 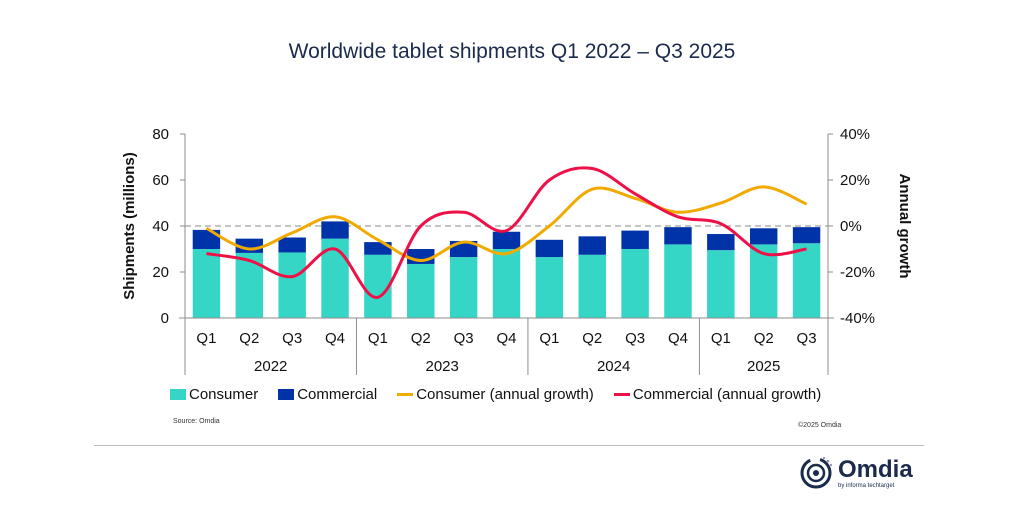 What do you see at coordinates (196, 421) in the screenshot?
I see `source-note: Source: Omdia` at bounding box center [196, 421].